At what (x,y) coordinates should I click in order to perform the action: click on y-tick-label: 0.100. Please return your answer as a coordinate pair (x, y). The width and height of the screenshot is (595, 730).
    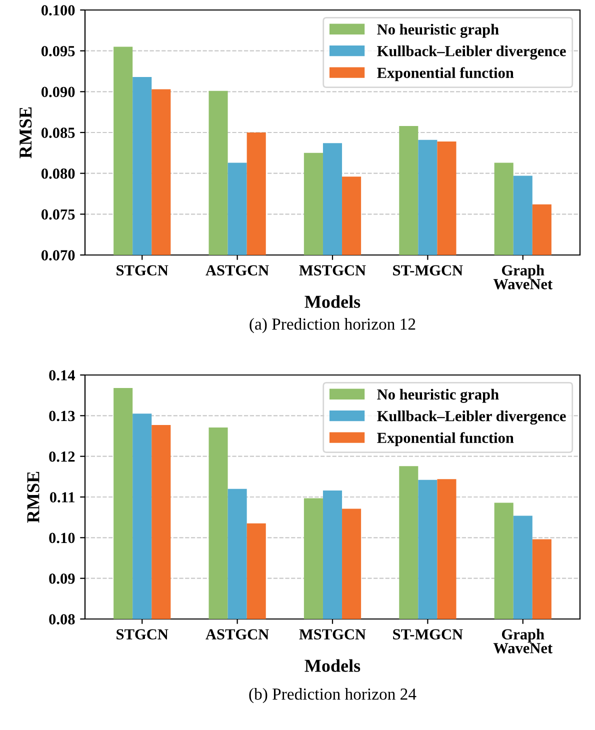
    Looking at the image, I should click on (58, 10).